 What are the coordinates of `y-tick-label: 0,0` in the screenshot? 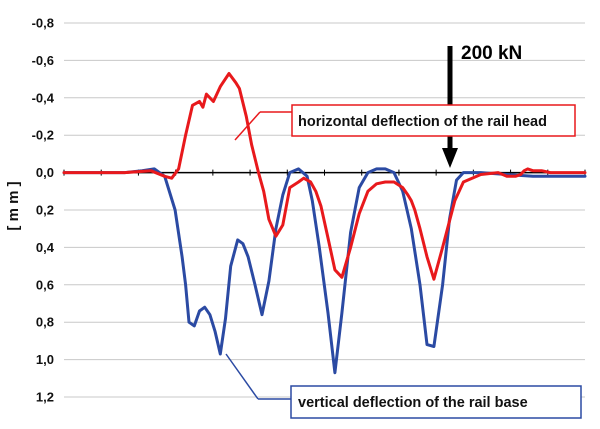 It's located at (45, 172).